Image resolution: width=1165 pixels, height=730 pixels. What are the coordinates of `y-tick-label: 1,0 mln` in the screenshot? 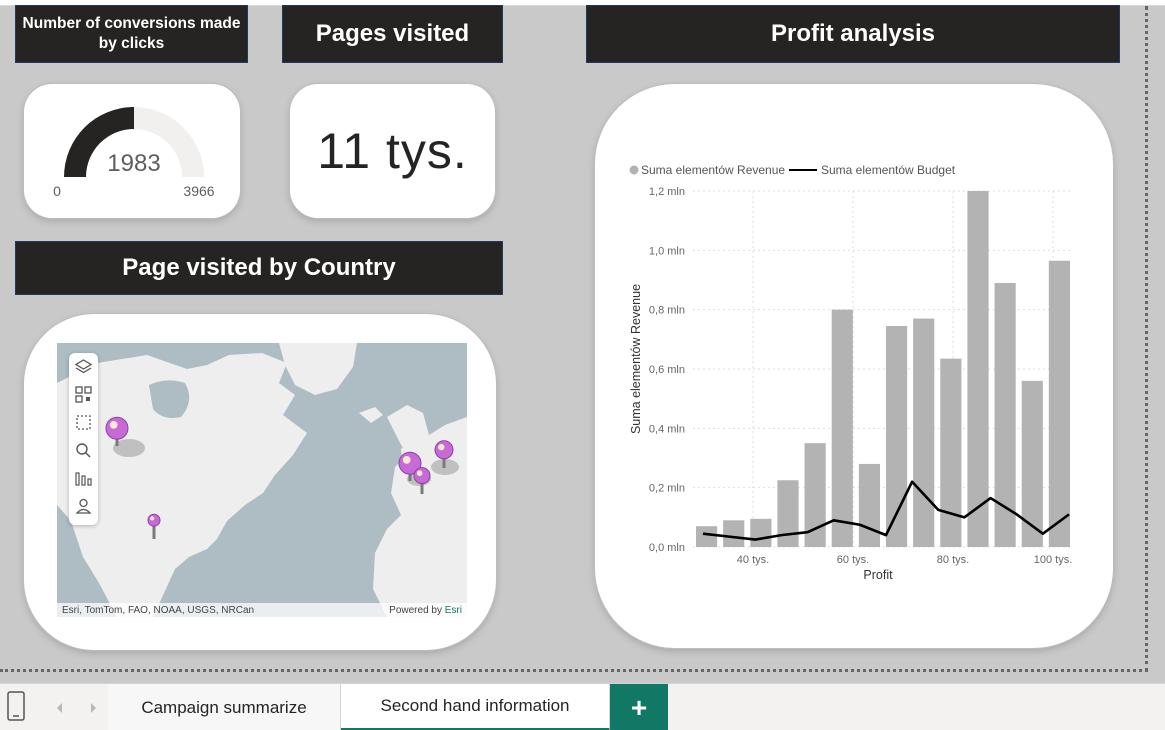 It's located at (667, 251).